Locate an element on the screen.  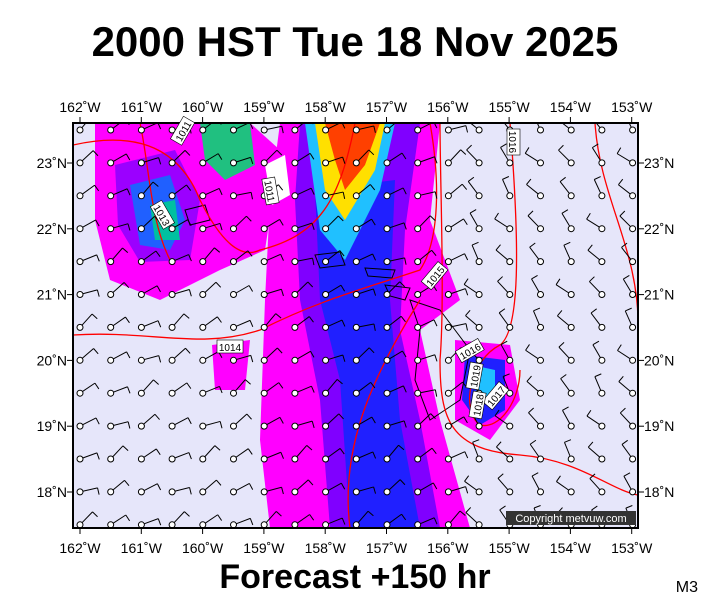
isobar-label: 1014 is located at coordinates (230, 346).